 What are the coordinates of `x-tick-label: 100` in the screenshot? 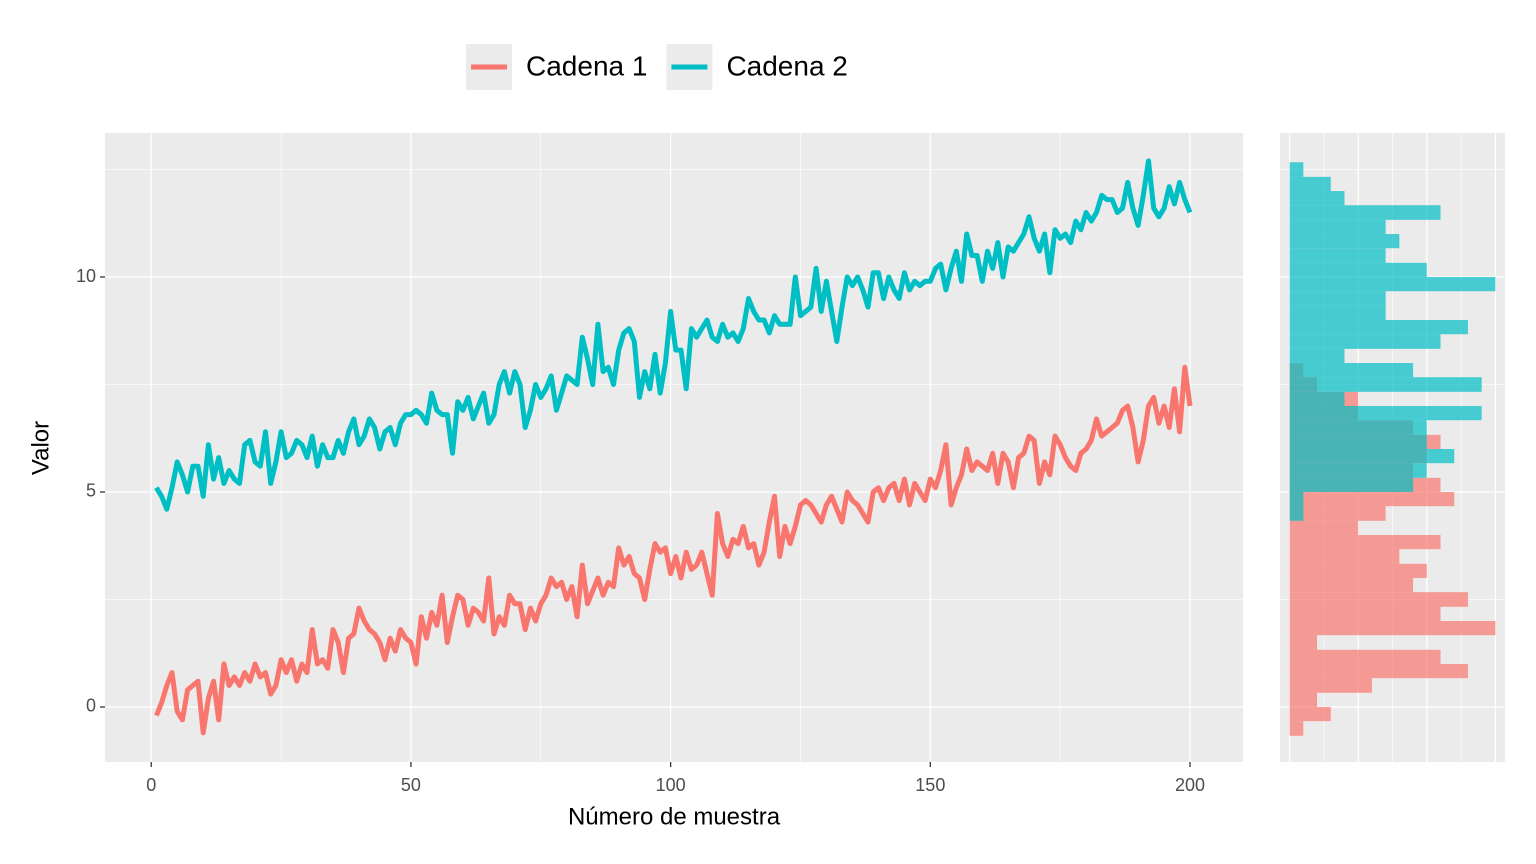 It's located at (671, 785).